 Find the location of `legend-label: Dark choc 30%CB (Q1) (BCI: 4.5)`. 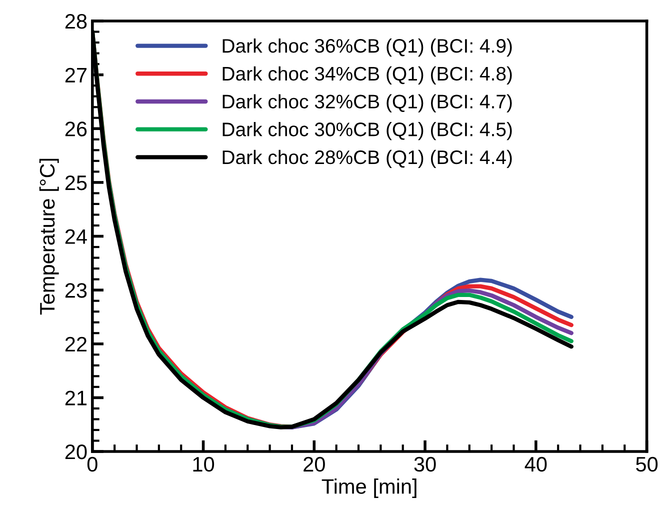

legend-label: Dark choc 30%CB (Q1) (BCI: 4.5) is located at coordinates (367, 131).